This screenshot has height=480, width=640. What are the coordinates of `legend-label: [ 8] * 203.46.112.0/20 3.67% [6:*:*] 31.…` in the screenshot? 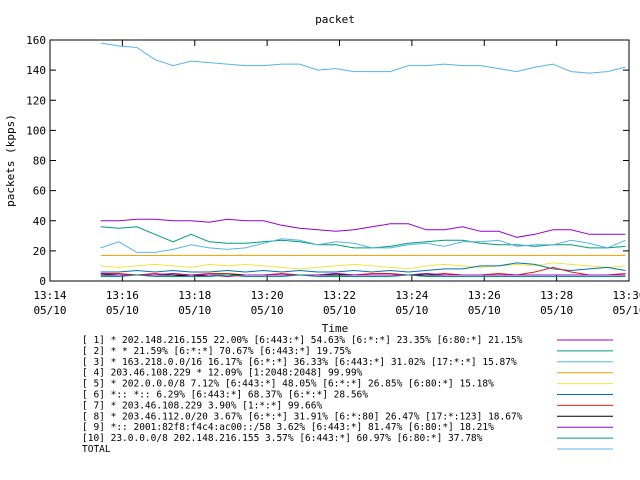 It's located at (302, 416).